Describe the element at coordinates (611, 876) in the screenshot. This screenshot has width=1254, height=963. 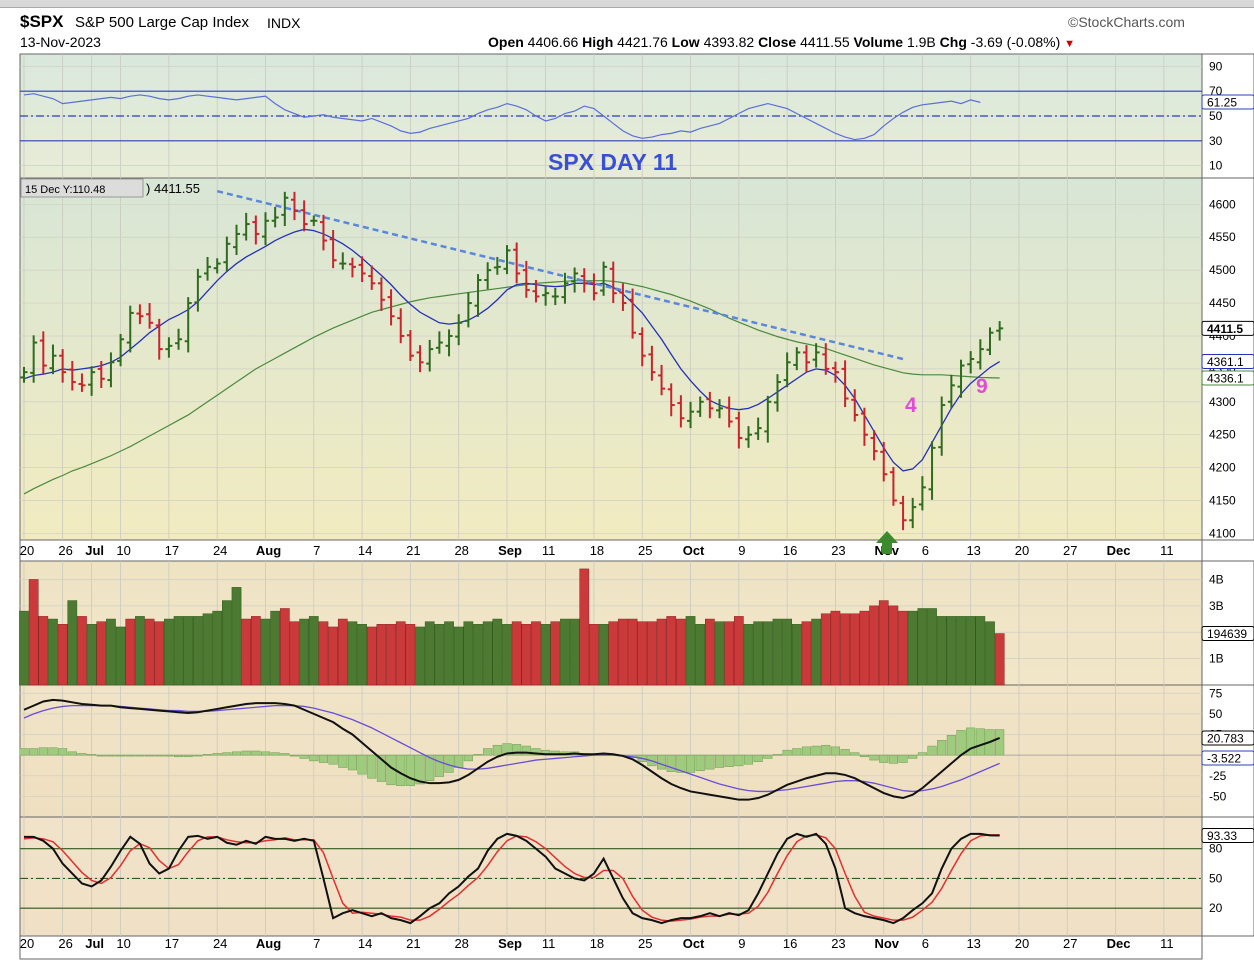
I see `sto-panel-background` at that location.